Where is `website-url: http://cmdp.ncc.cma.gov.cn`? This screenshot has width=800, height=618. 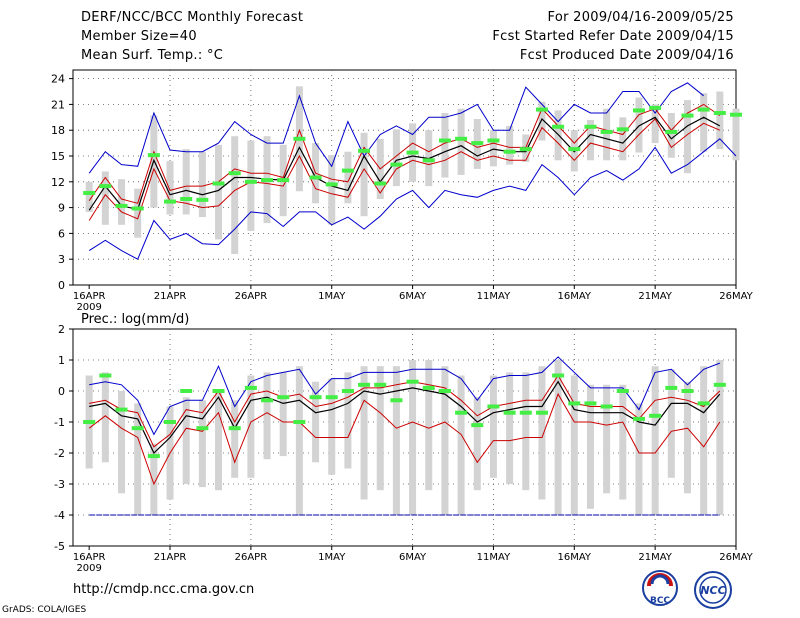 website-url: http://cmdp.ncc.cma.gov.cn is located at coordinates (164, 589).